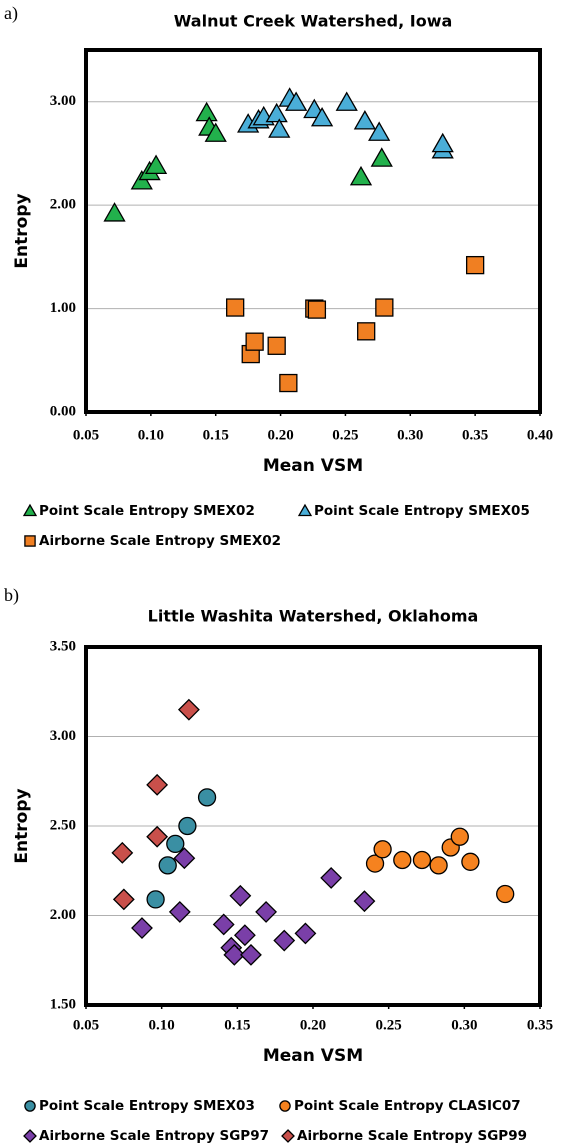 Image resolution: width=564 pixels, height=1145 pixels. I want to click on legend-label: Point Scale Entropy SMEX02, so click(147, 511).